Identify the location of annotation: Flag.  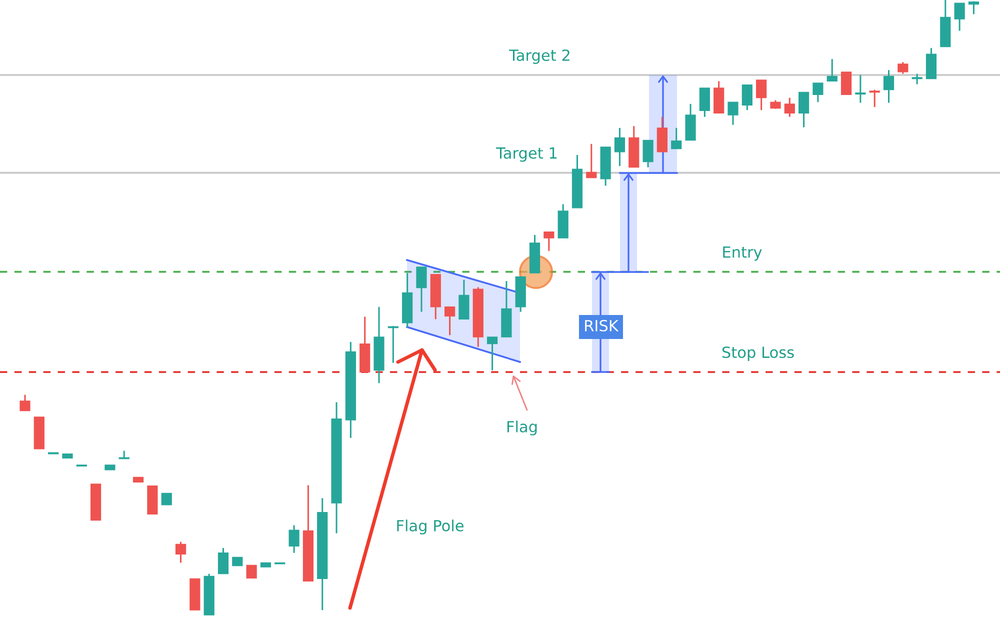
(522, 428).